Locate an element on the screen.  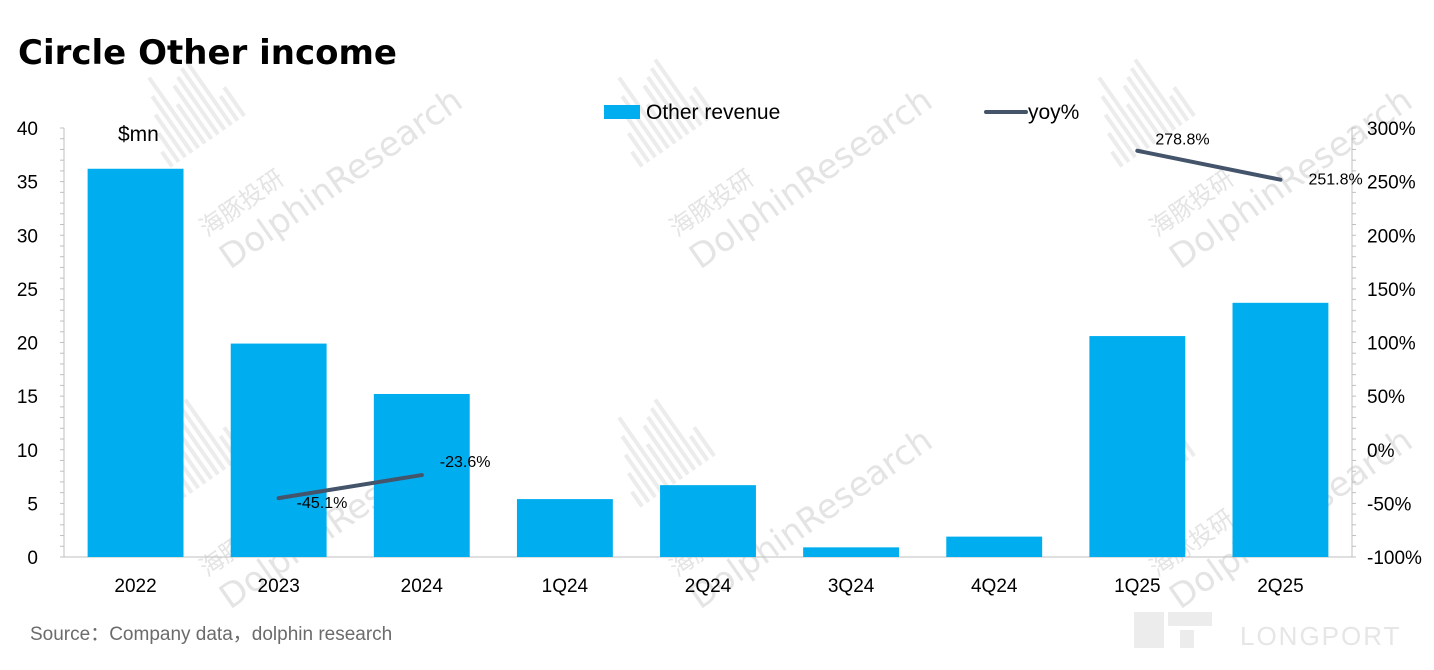
bar-4Q24 is located at coordinates (994, 546).